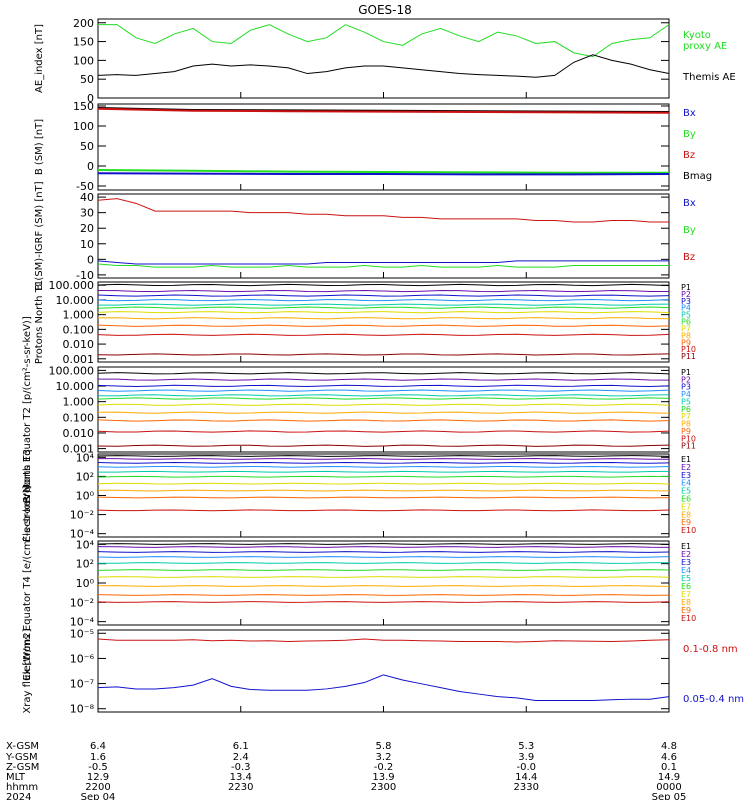 The width and height of the screenshot is (750, 804). Describe the element at coordinates (689, 113) in the screenshot. I see `legend-item: Bx` at that location.